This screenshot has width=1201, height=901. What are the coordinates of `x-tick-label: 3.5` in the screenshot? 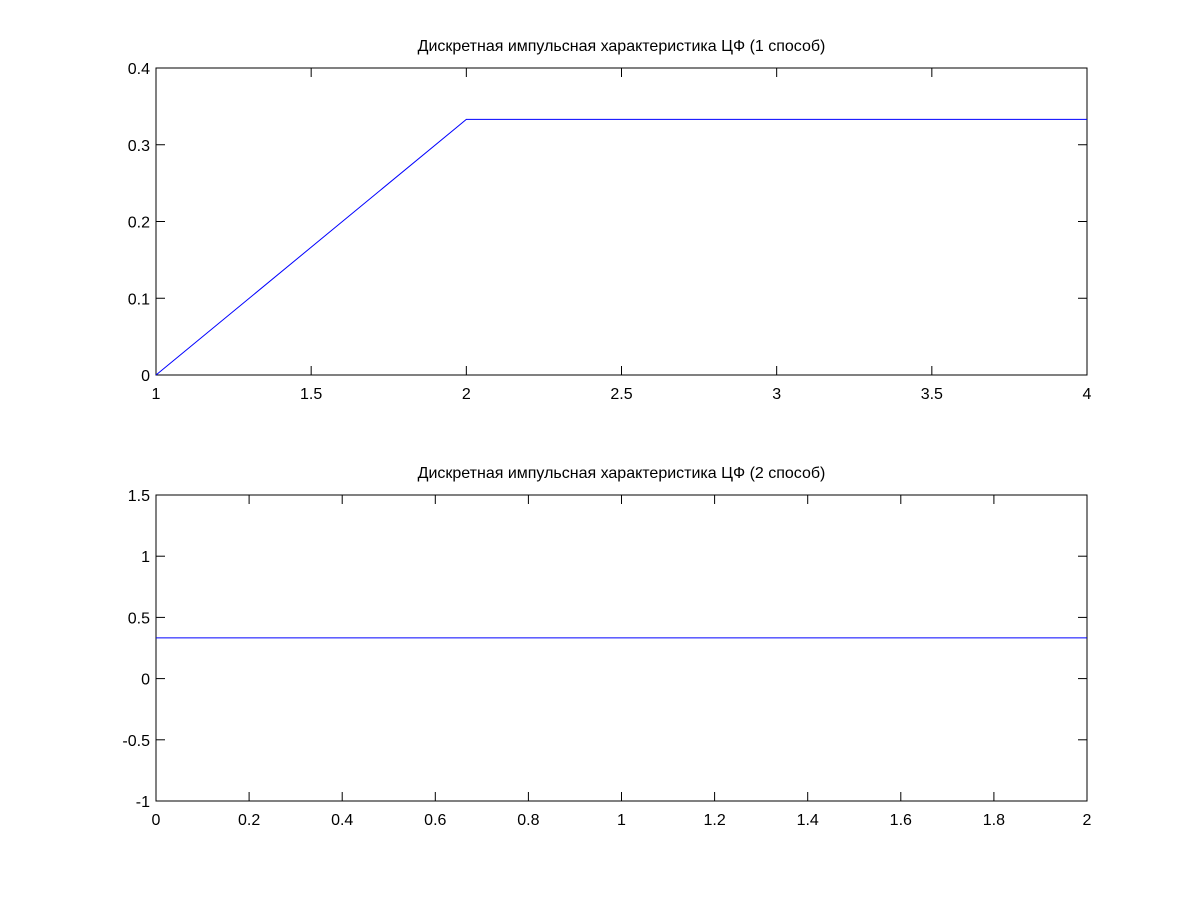 It's located at (932, 394).